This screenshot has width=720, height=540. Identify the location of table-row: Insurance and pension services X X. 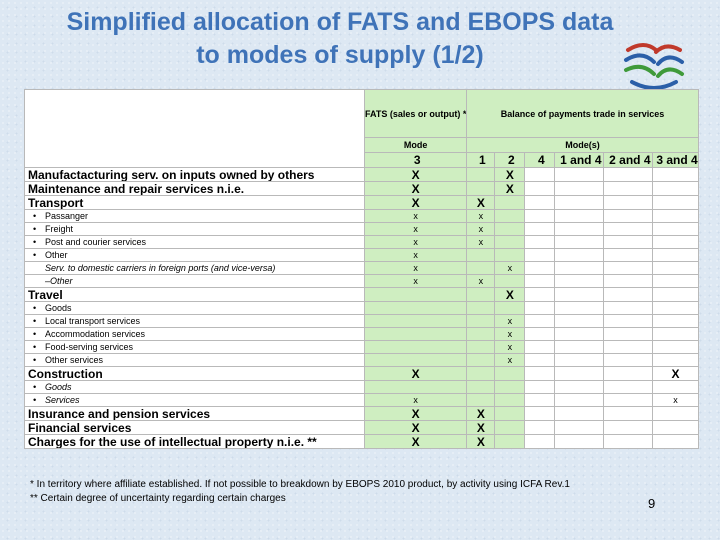
(361, 413).